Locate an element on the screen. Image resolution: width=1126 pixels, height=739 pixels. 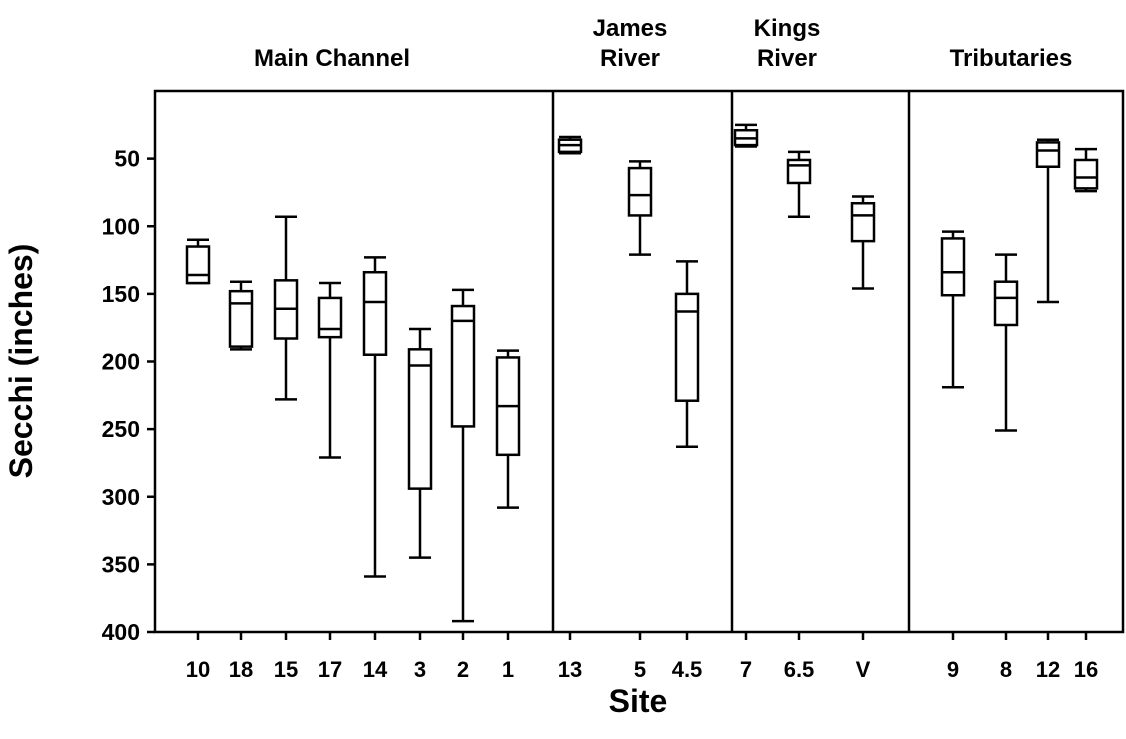
box-site-6.5 is located at coordinates (799, 184).